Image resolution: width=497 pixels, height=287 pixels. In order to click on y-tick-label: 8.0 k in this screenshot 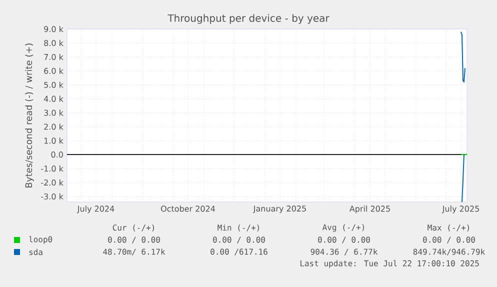, I will do `click(54, 43)`.